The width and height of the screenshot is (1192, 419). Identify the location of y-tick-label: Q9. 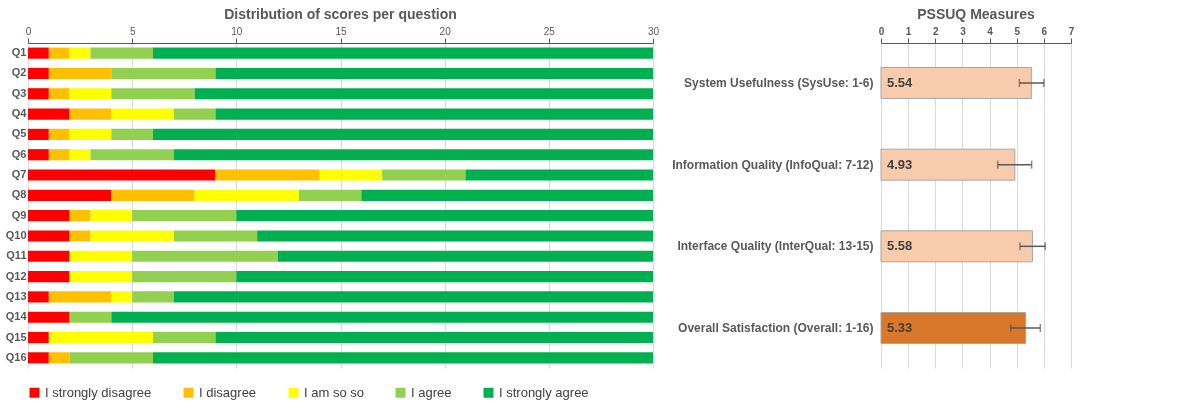
(19, 214).